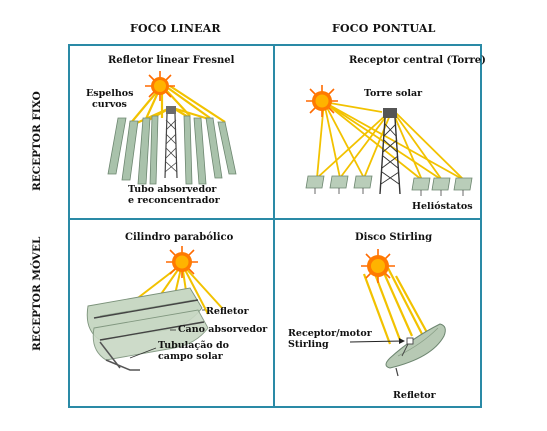 The width and height of the screenshot is (547, 431). Describe the element at coordinates (171, 60) in the screenshot. I see `fresnel-title: Refletor linear Fresnel` at that location.